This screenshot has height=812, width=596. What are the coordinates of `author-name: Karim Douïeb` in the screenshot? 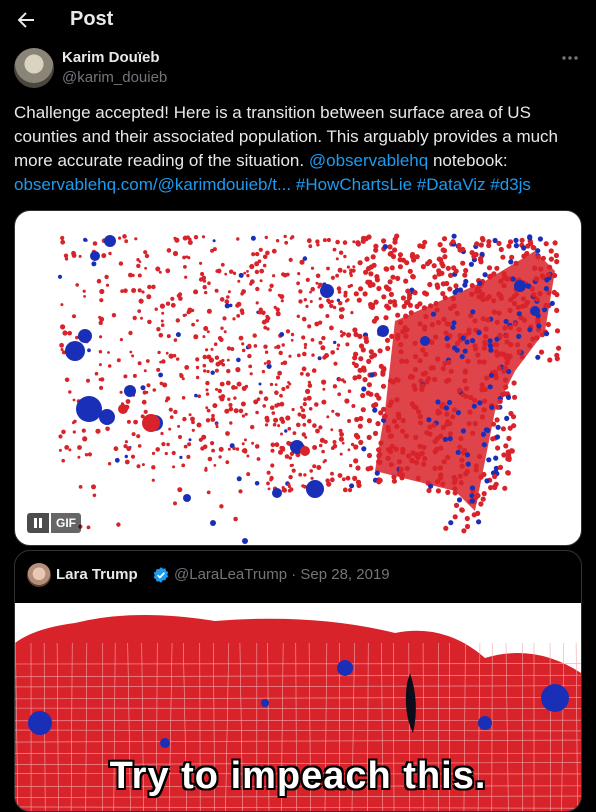 It's located at (111, 57).